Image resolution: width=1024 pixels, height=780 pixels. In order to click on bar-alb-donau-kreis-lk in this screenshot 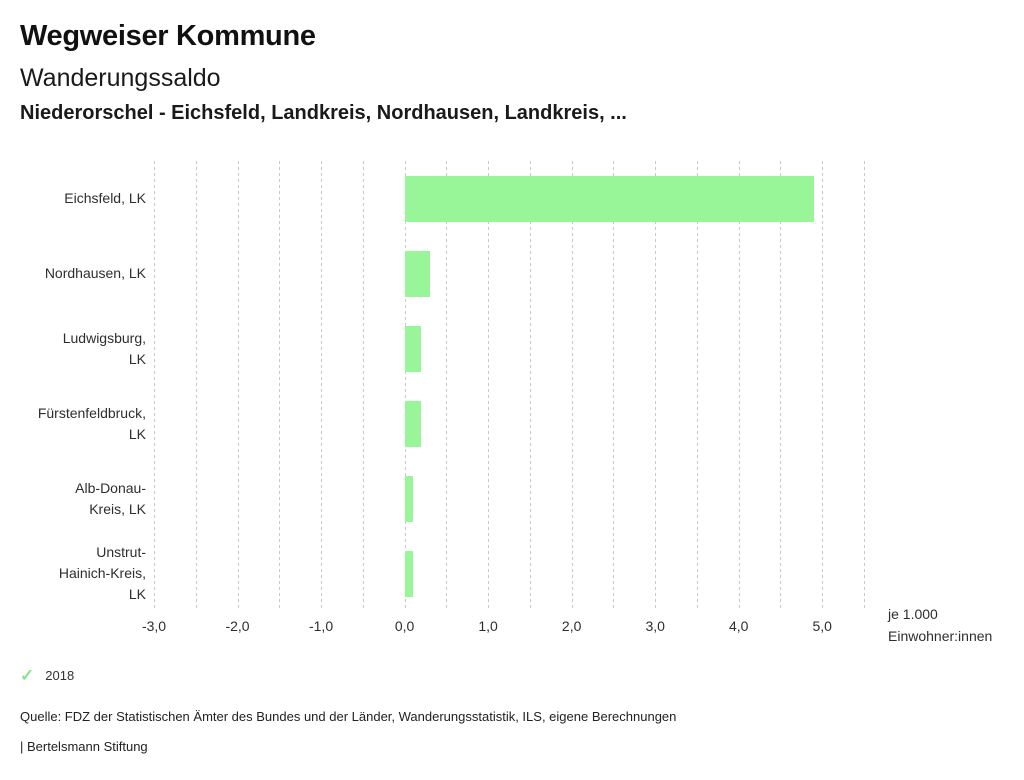, I will do `click(408, 498)`.